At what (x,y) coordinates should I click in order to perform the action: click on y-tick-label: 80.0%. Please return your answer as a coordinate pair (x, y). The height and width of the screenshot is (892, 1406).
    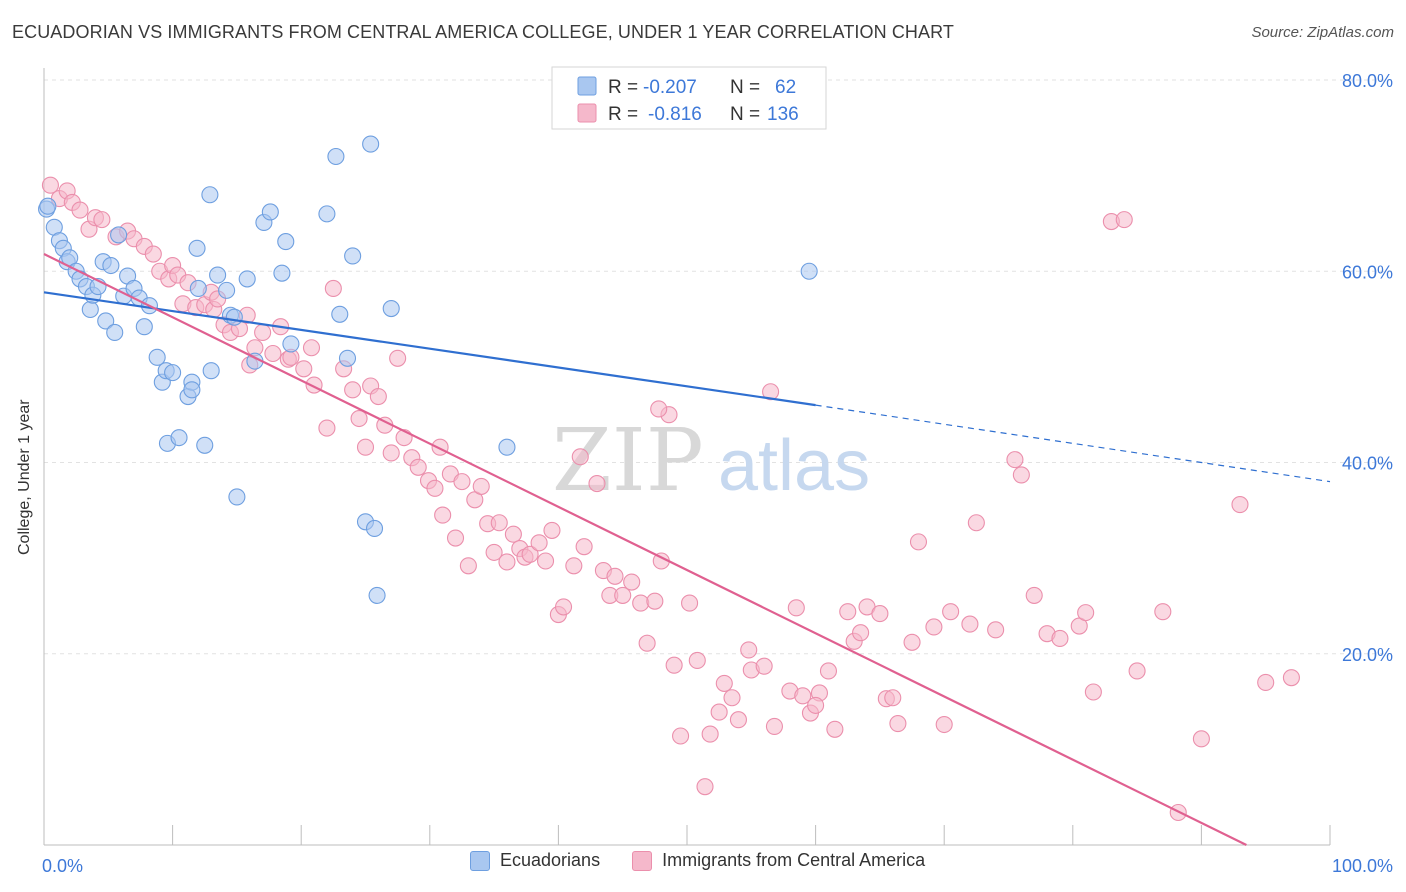
    Looking at the image, I should click on (1367, 81).